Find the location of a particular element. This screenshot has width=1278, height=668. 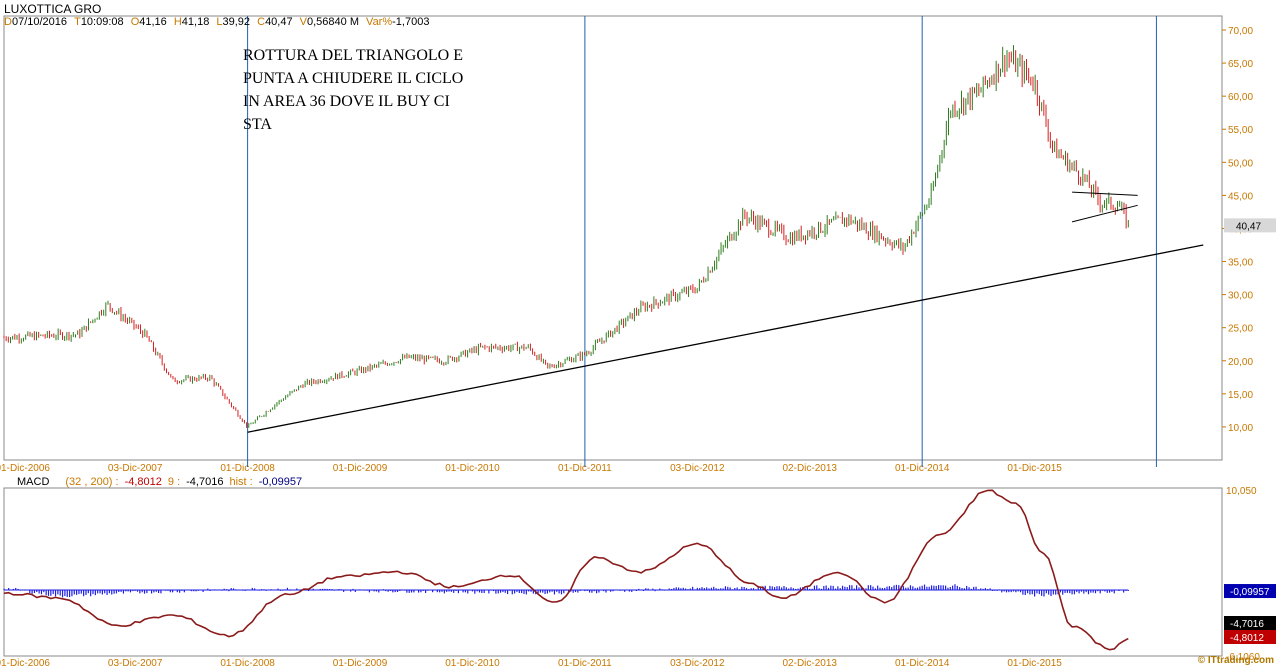

macd-x-tick-label: 01-Dic-2011 is located at coordinates (585, 663).